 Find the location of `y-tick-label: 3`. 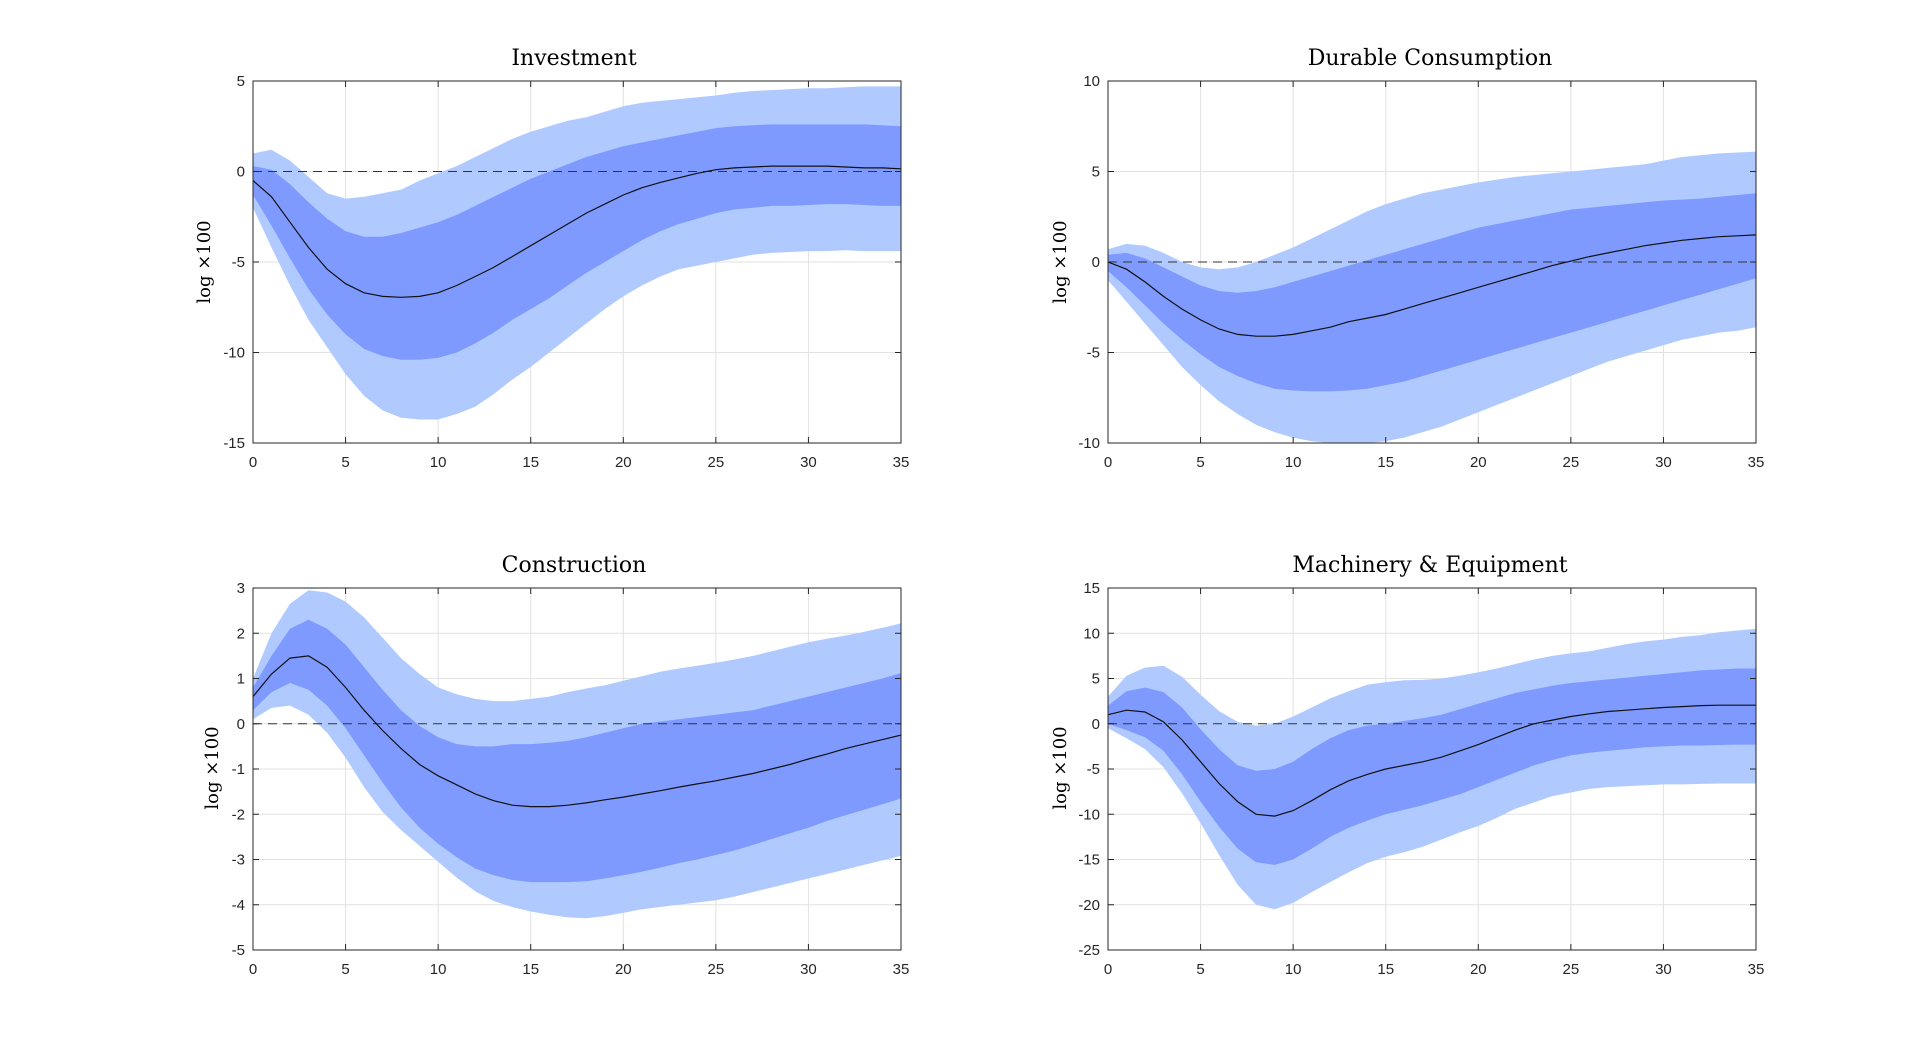

y-tick-label: 3 is located at coordinates (241, 588).